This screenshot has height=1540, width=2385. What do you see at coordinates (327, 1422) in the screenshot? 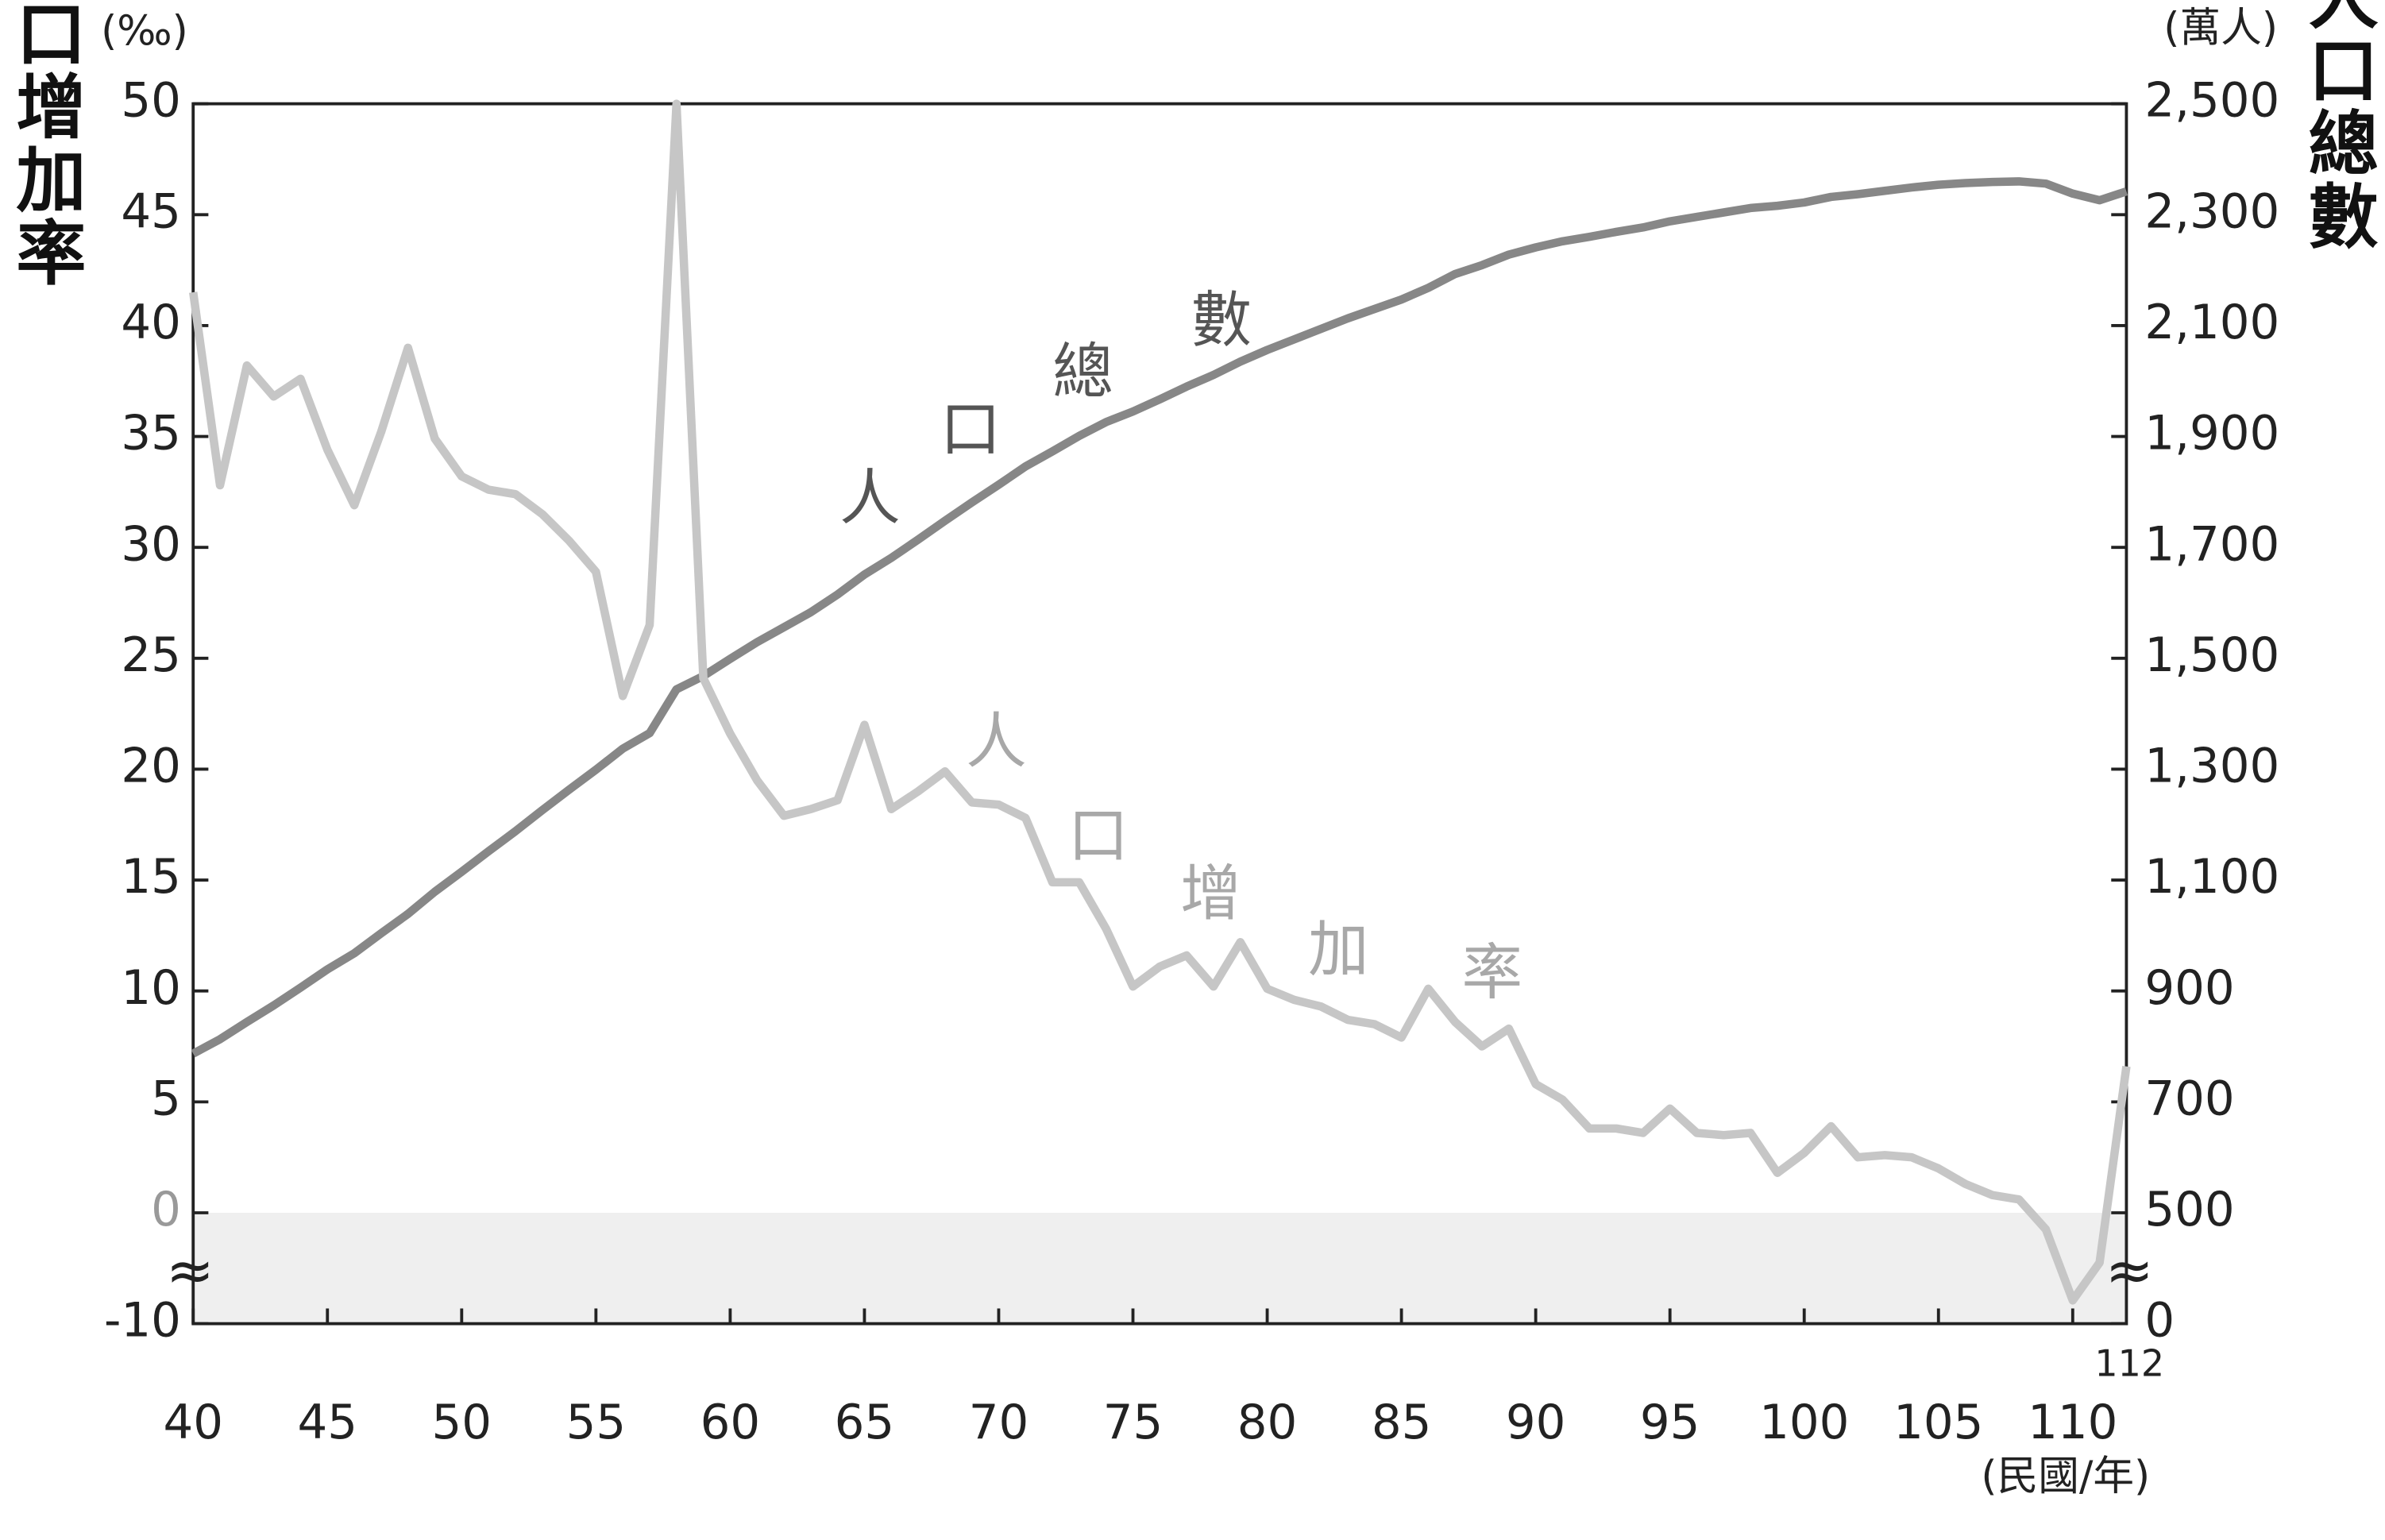
I see `x-tick-label: 45` at bounding box center [327, 1422].